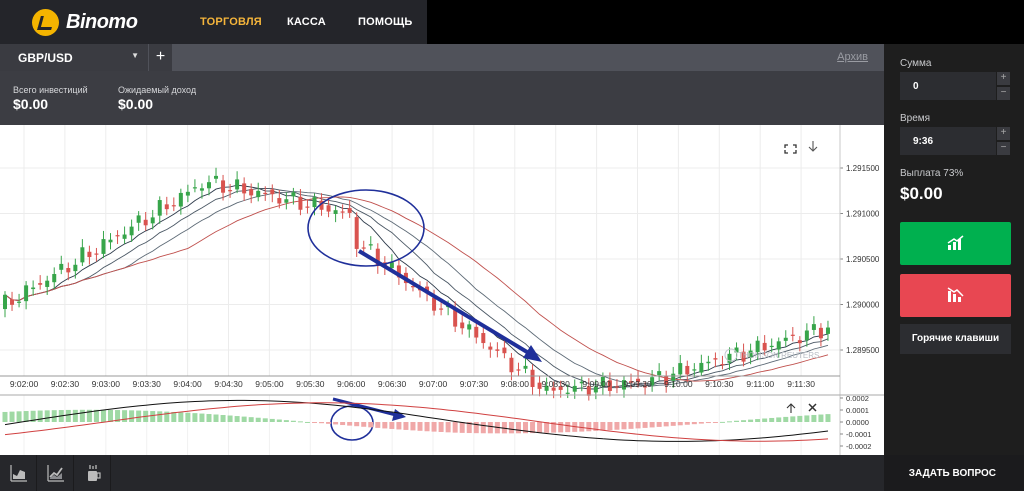 The width and height of the screenshot is (1024, 491). I want to click on price-axis: 1.291500 1.291000 1.290500 1.290000 1.289500, so click(859, 290).